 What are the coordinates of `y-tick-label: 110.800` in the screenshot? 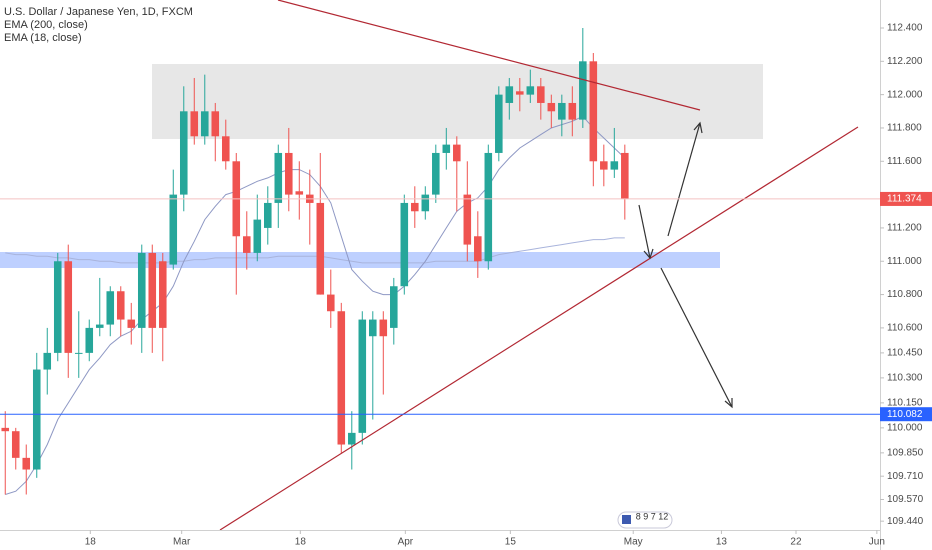 It's located at (905, 294).